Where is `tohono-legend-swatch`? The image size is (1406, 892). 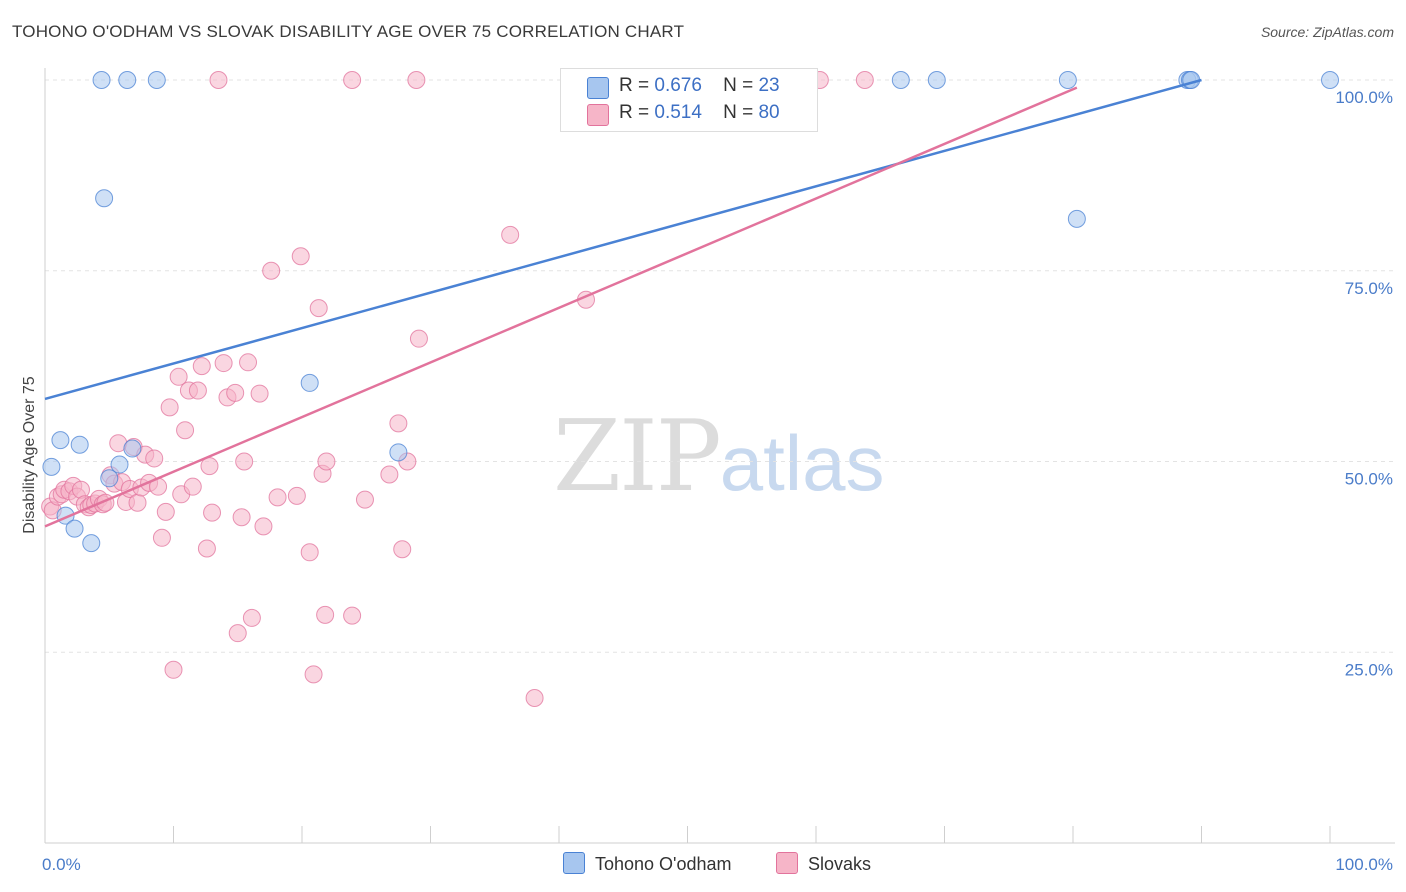 tohono-legend-swatch is located at coordinates (574, 863).